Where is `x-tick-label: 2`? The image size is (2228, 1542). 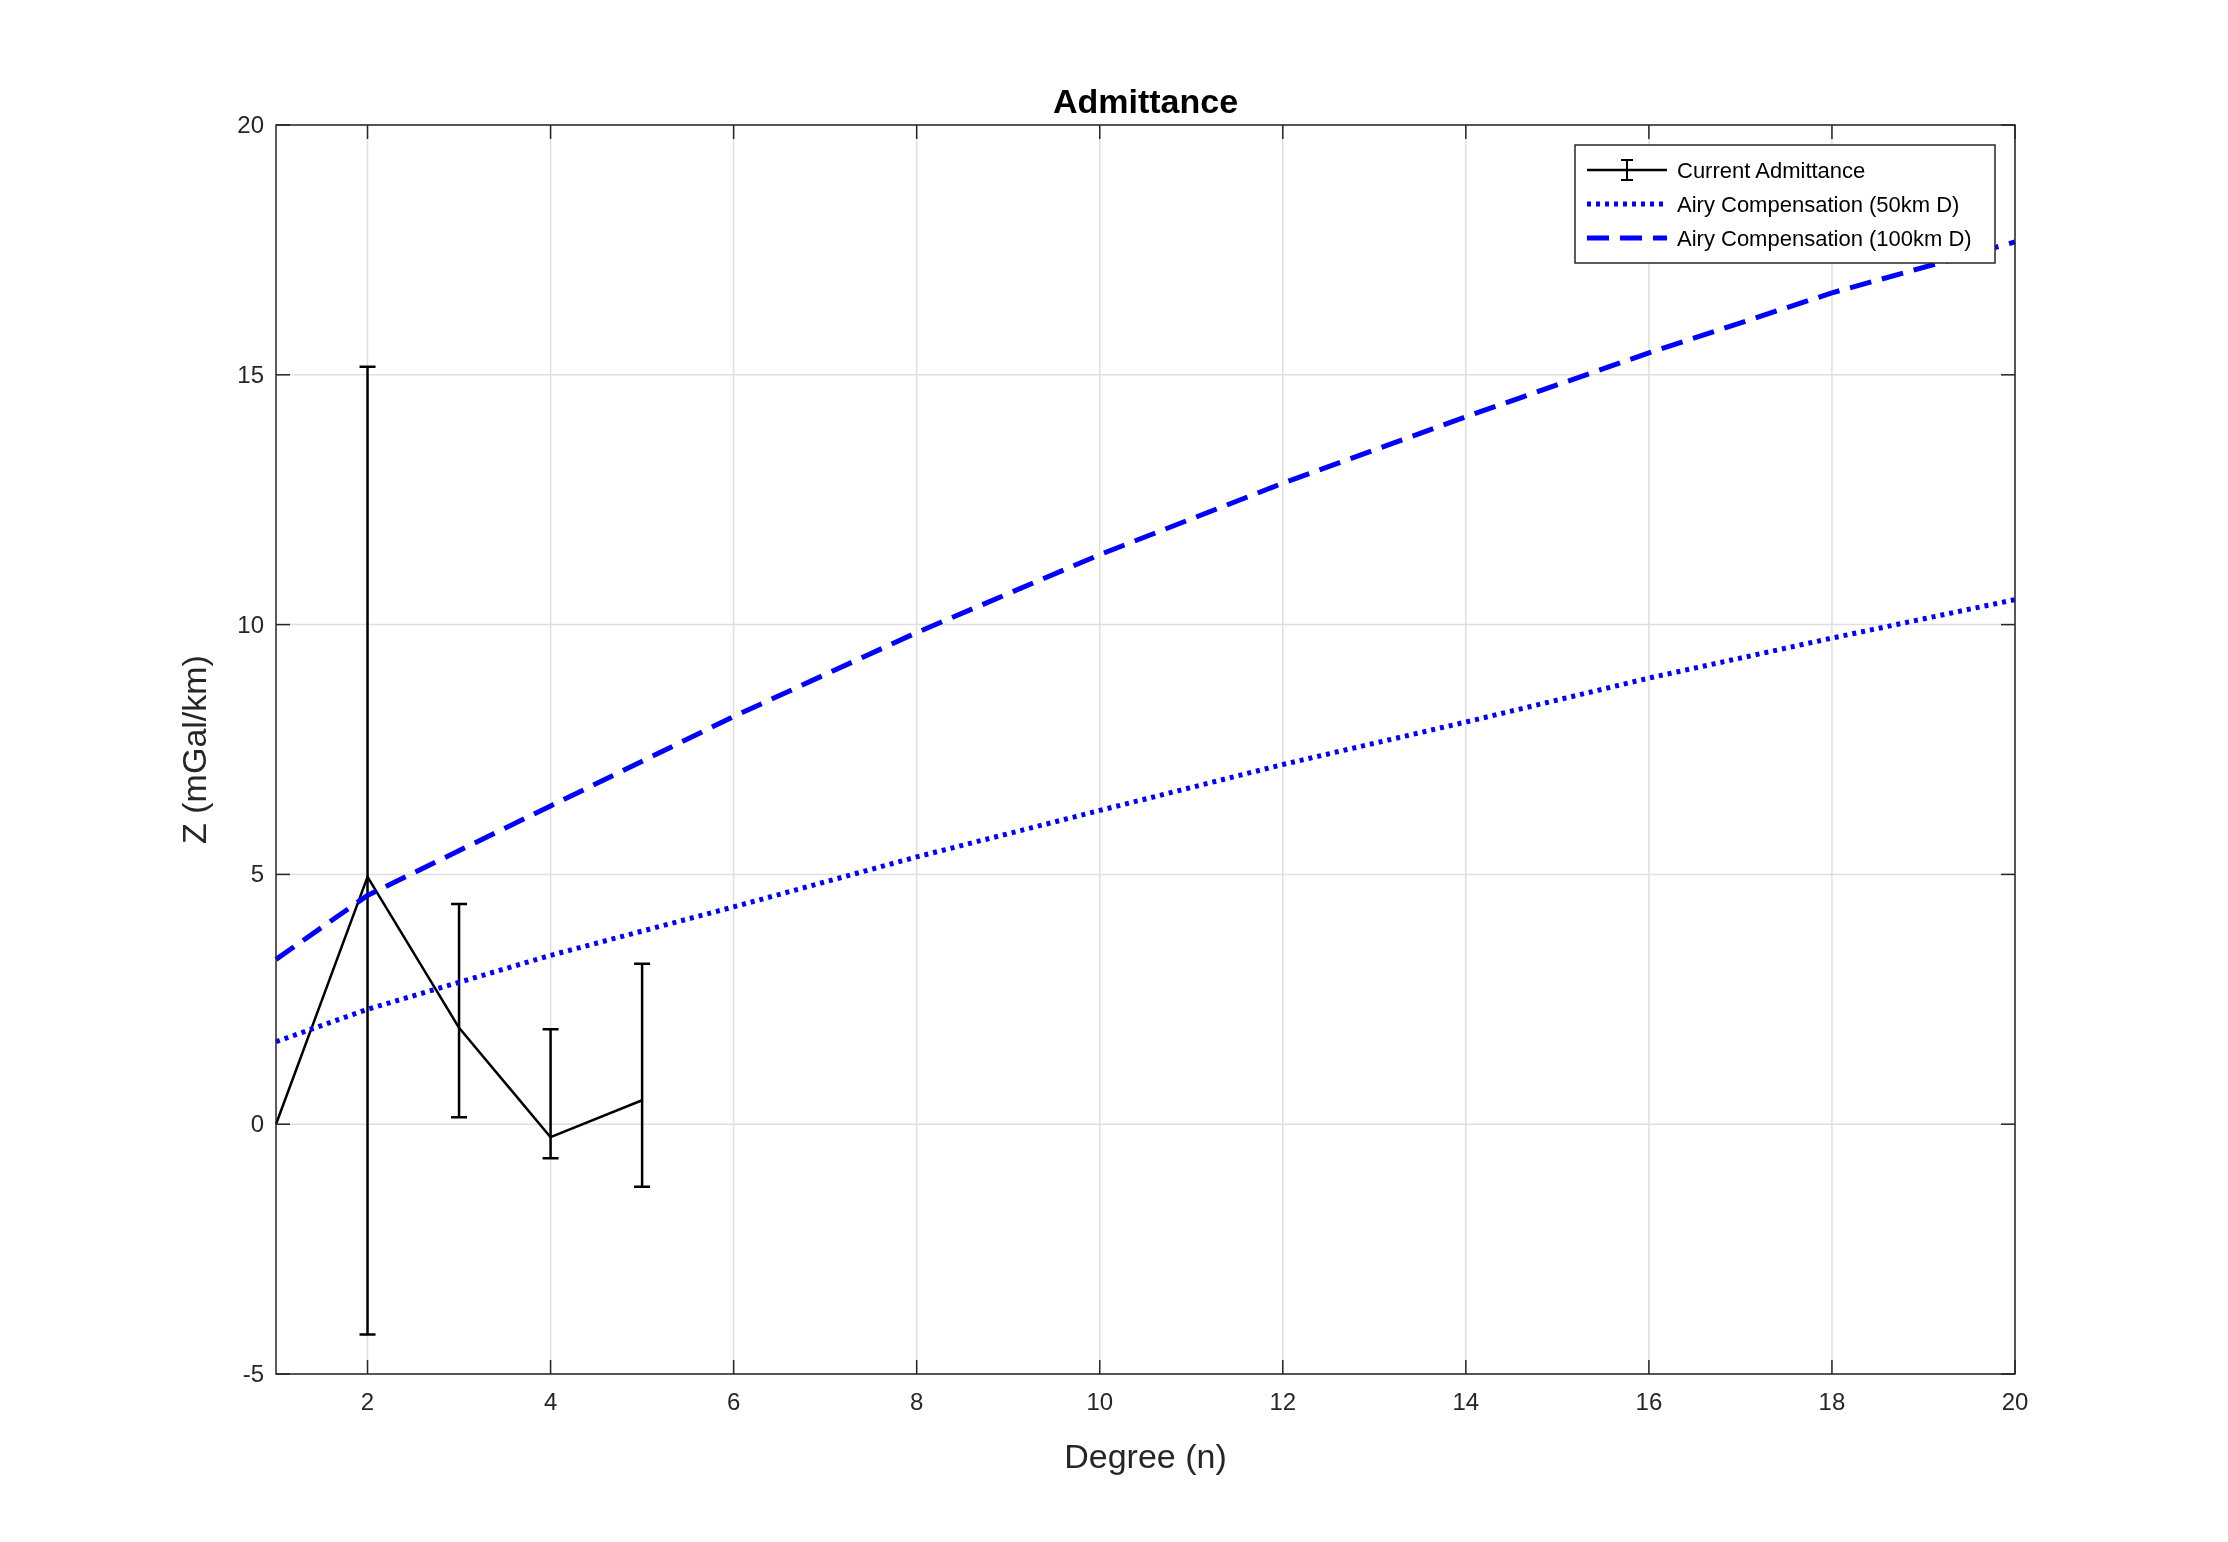 x-tick-label: 2 is located at coordinates (367, 1401).